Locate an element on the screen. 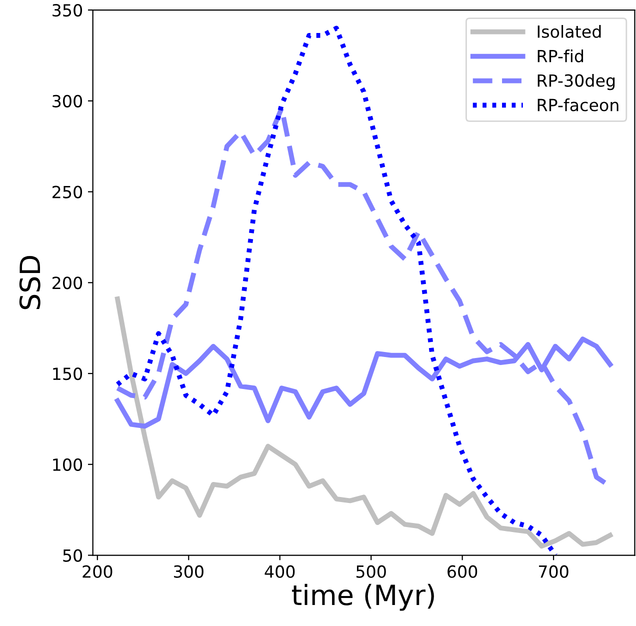  legend-label: RP-fid is located at coordinates (561, 55).